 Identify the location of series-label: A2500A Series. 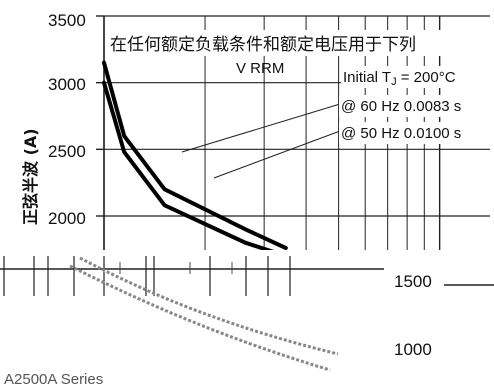
(53, 379).